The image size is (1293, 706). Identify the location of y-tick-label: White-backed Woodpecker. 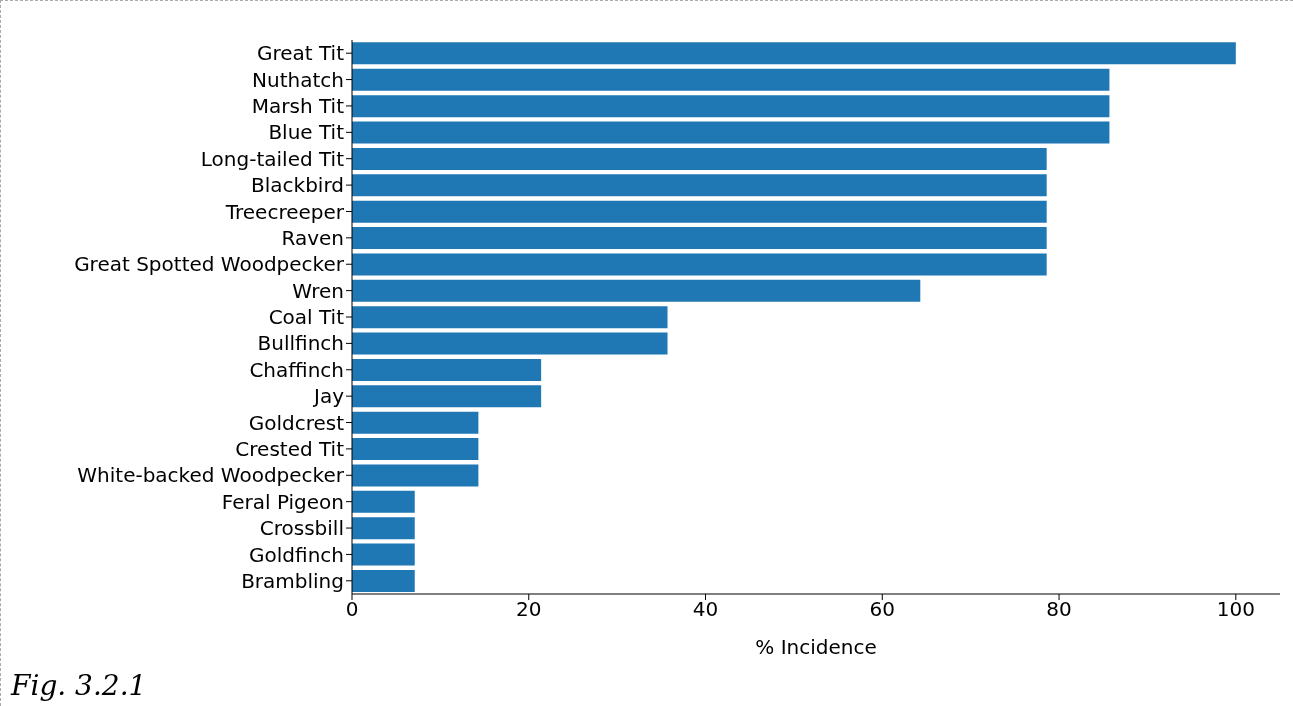
(211, 475).